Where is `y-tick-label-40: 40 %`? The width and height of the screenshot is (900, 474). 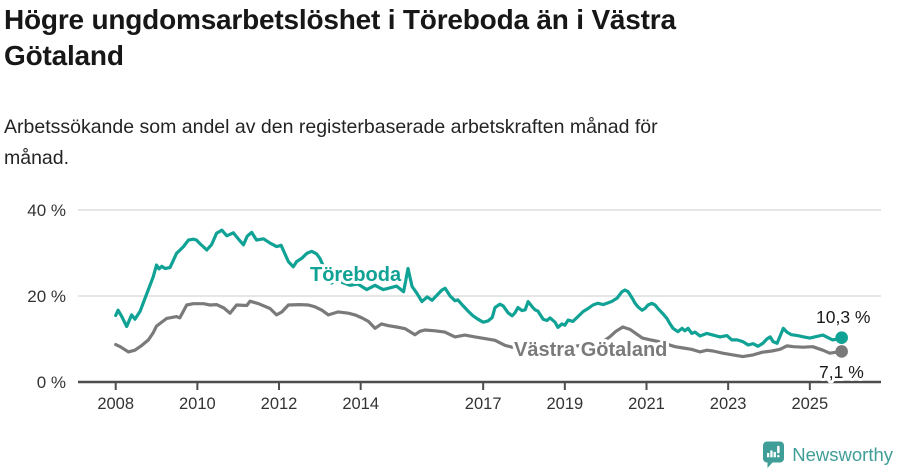
y-tick-label-40: 40 % is located at coordinates (46, 210).